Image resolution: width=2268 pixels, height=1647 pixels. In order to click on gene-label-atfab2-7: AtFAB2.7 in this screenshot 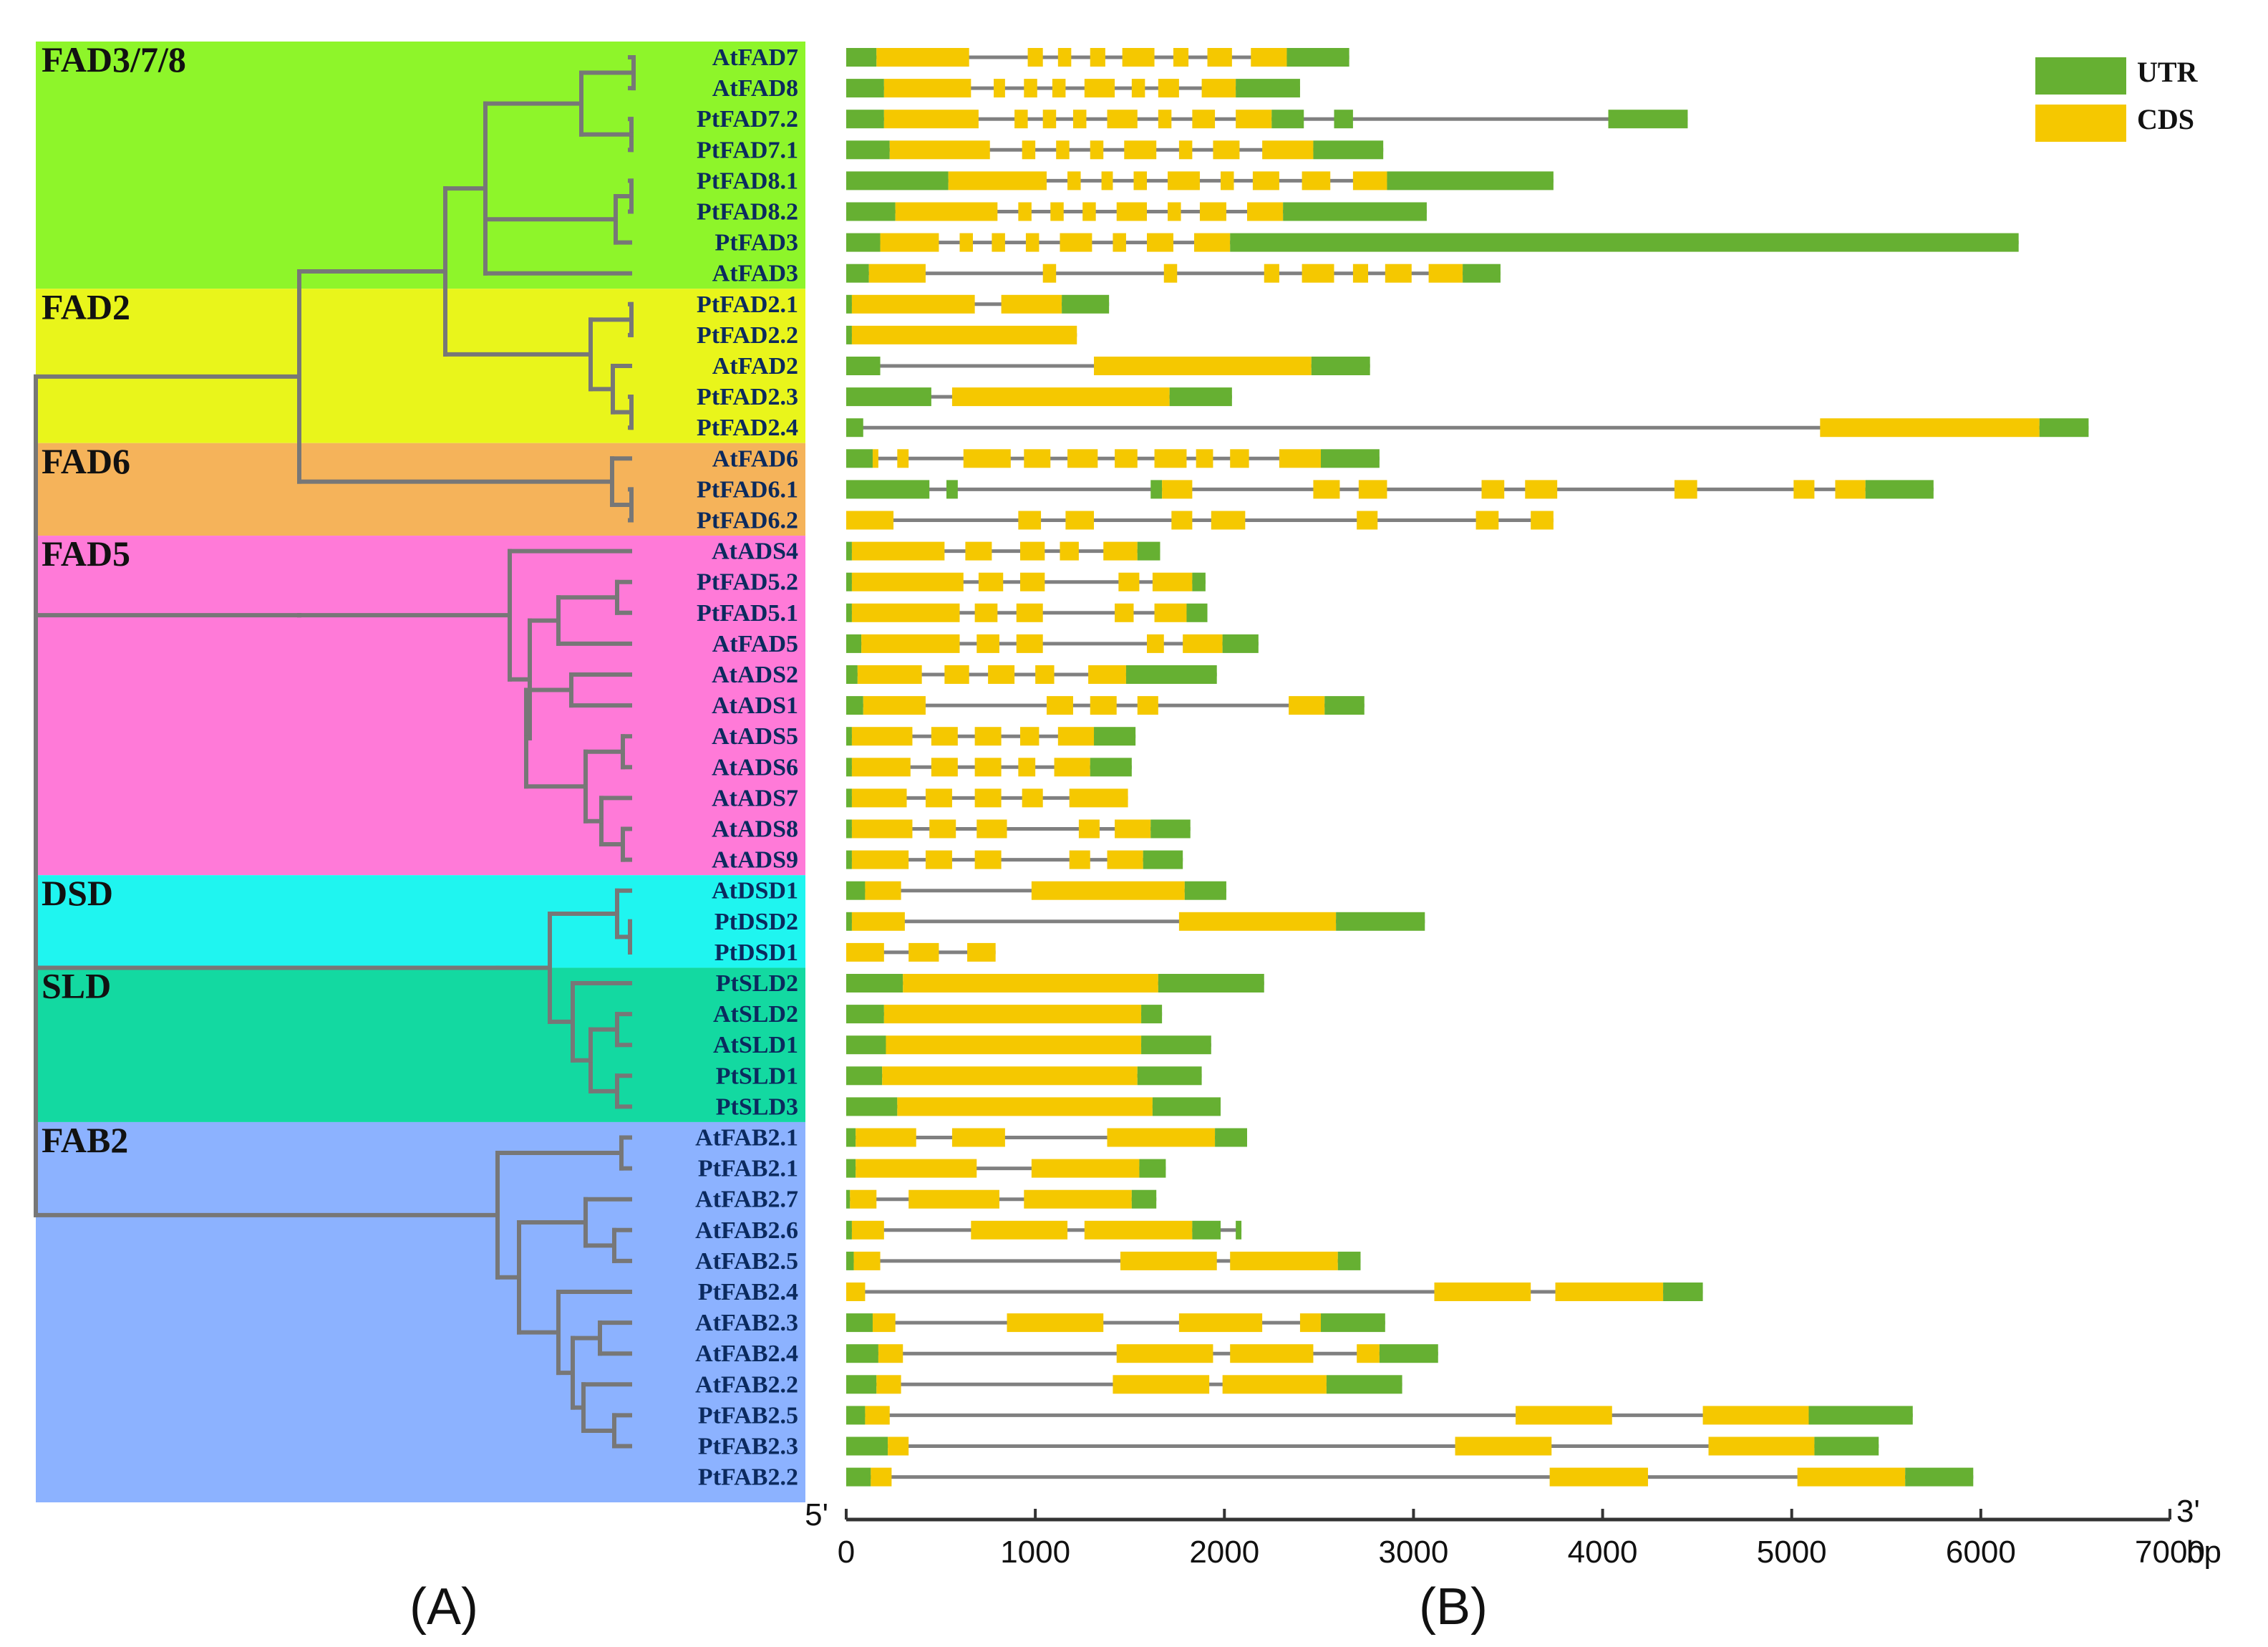, I will do `click(746, 1200)`.